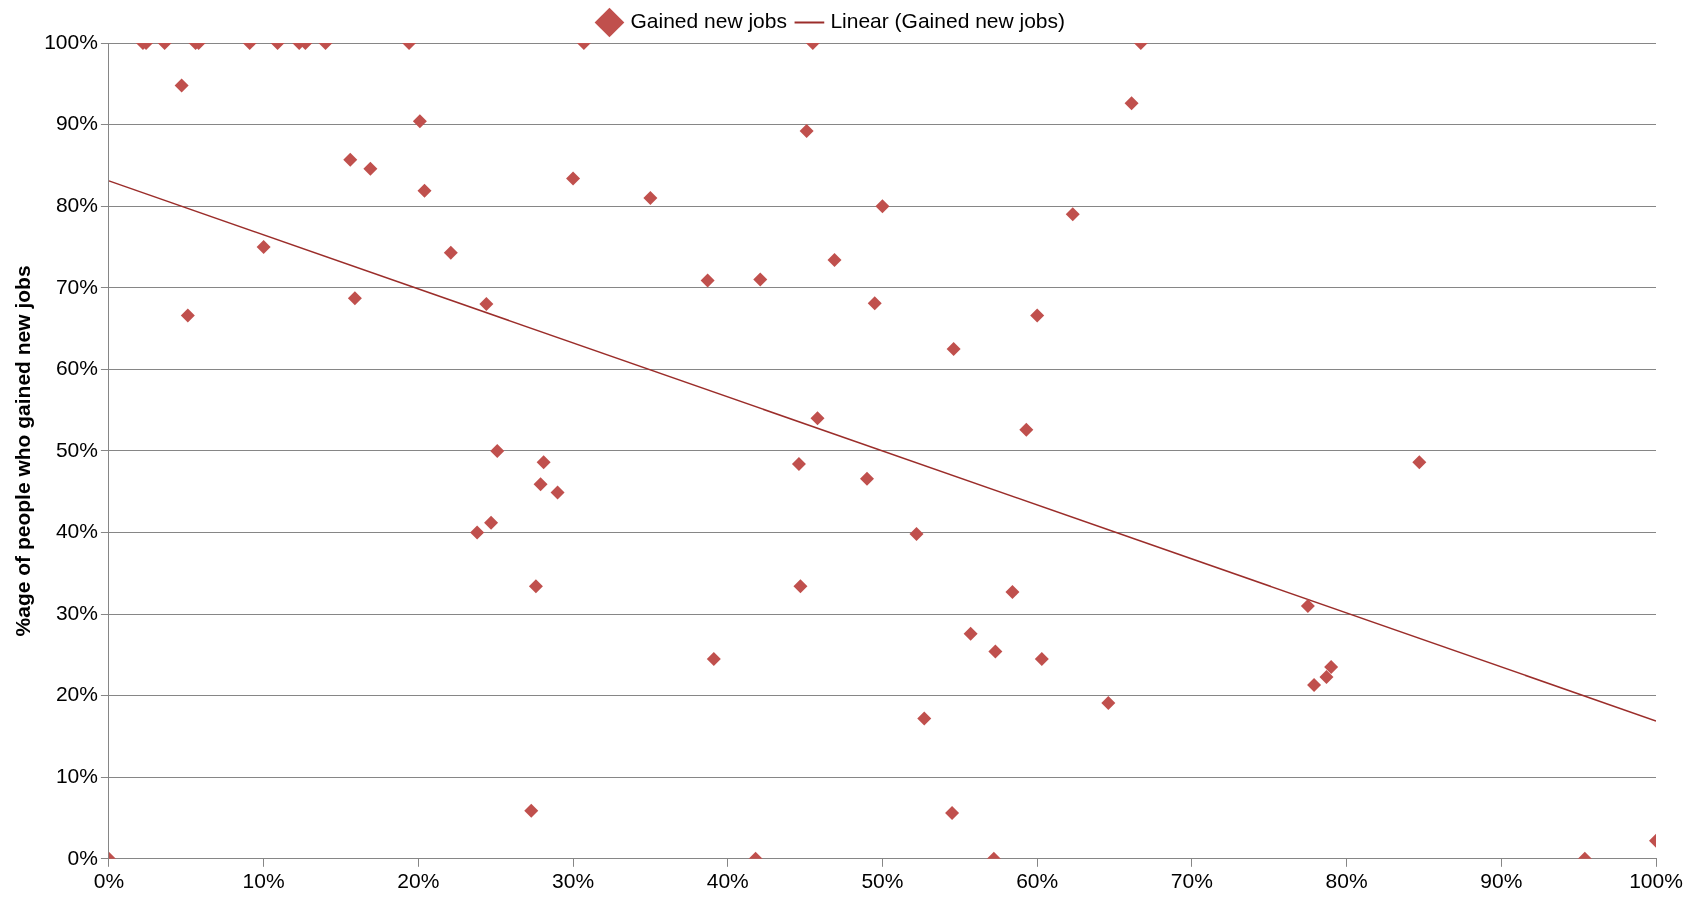 The width and height of the screenshot is (1686, 904). What do you see at coordinates (882, 881) in the screenshot?
I see `x-tick-label: 50%` at bounding box center [882, 881].